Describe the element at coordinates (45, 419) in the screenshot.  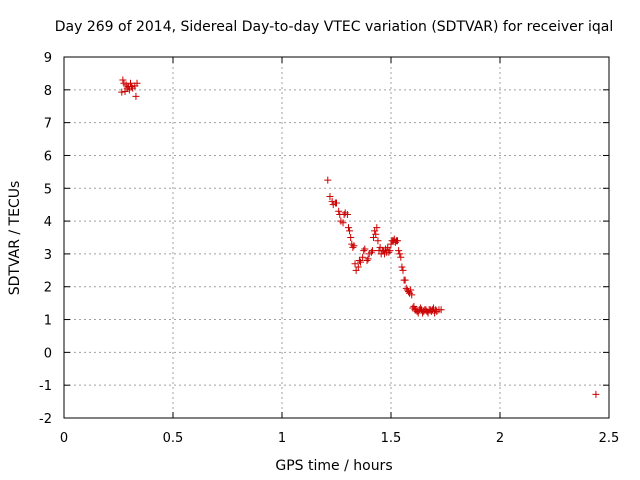
I see `y-tick-label: -2` at that location.